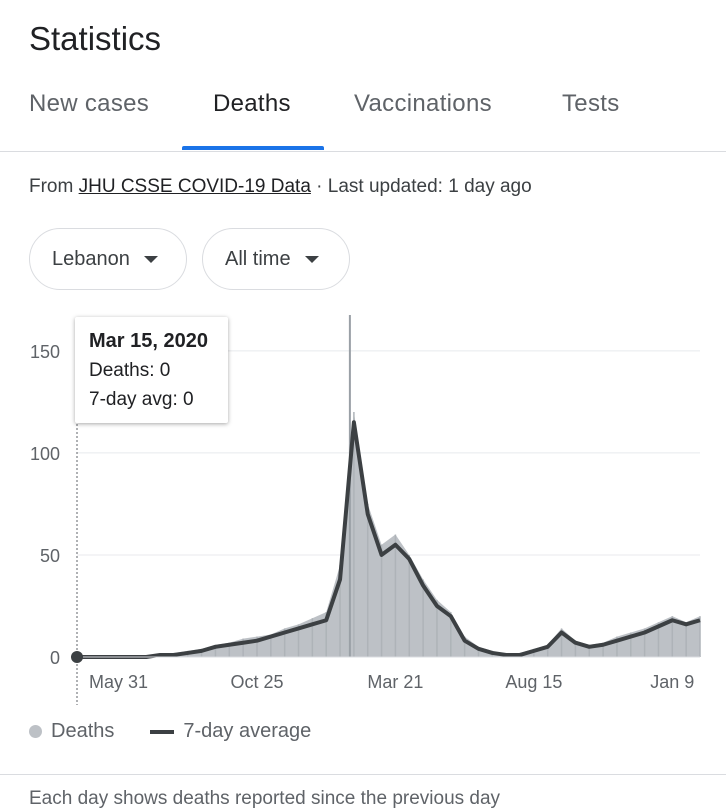 Image resolution: width=726 pixels, height=810 pixels. What do you see at coordinates (423, 103) in the screenshot?
I see `tab-vaccinations: Vaccinations` at bounding box center [423, 103].